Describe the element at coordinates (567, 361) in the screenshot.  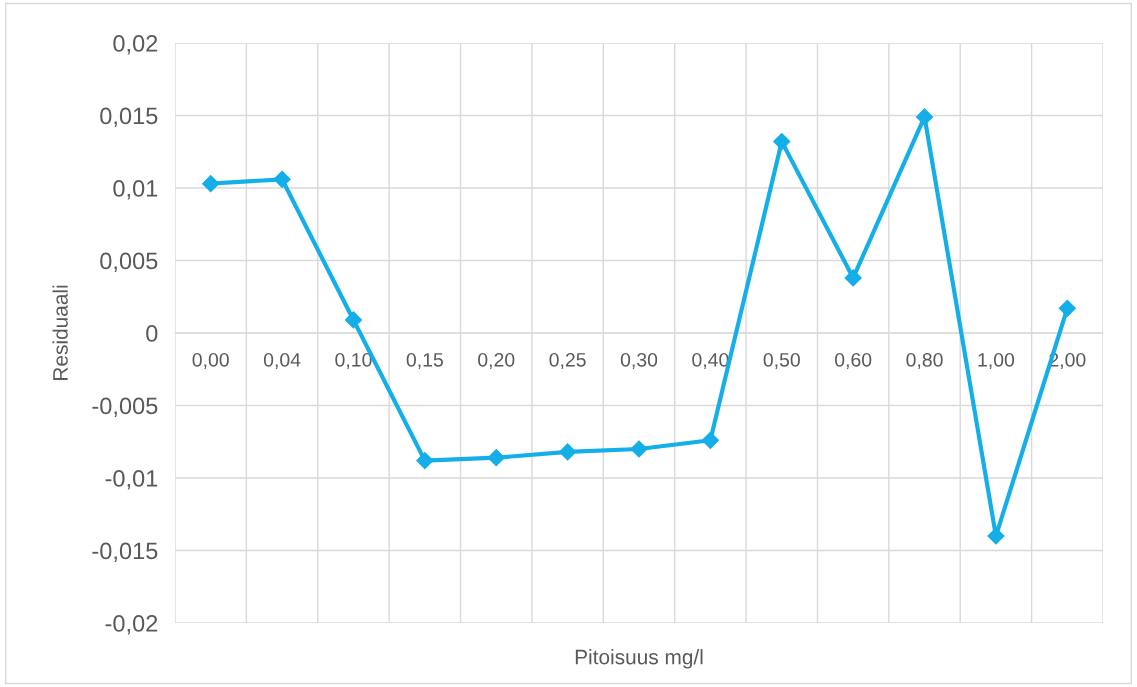
I see `x-tick-label: 0,25` at that location.